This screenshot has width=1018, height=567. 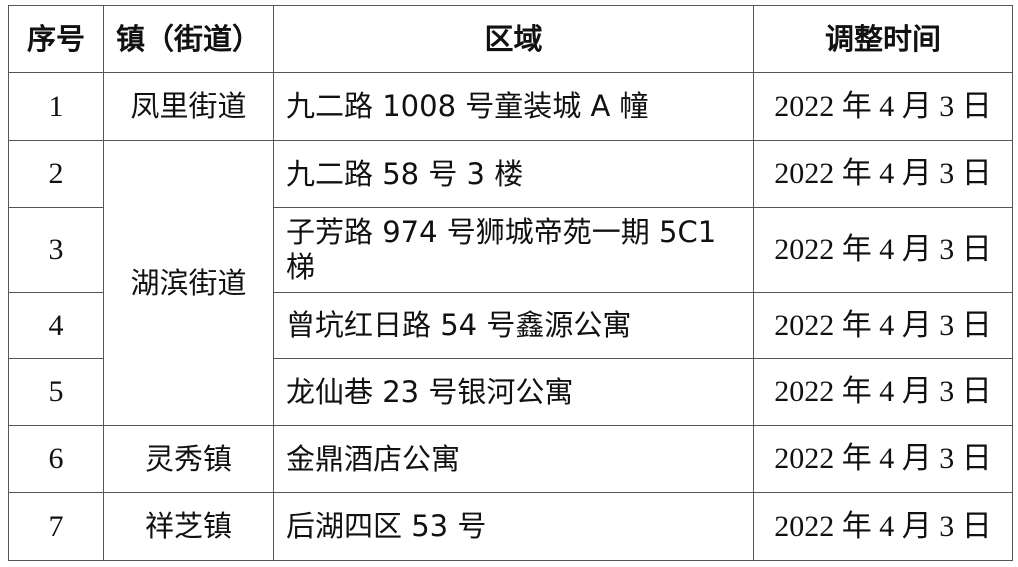 I want to click on header-no: 序号, so click(x=56, y=39).